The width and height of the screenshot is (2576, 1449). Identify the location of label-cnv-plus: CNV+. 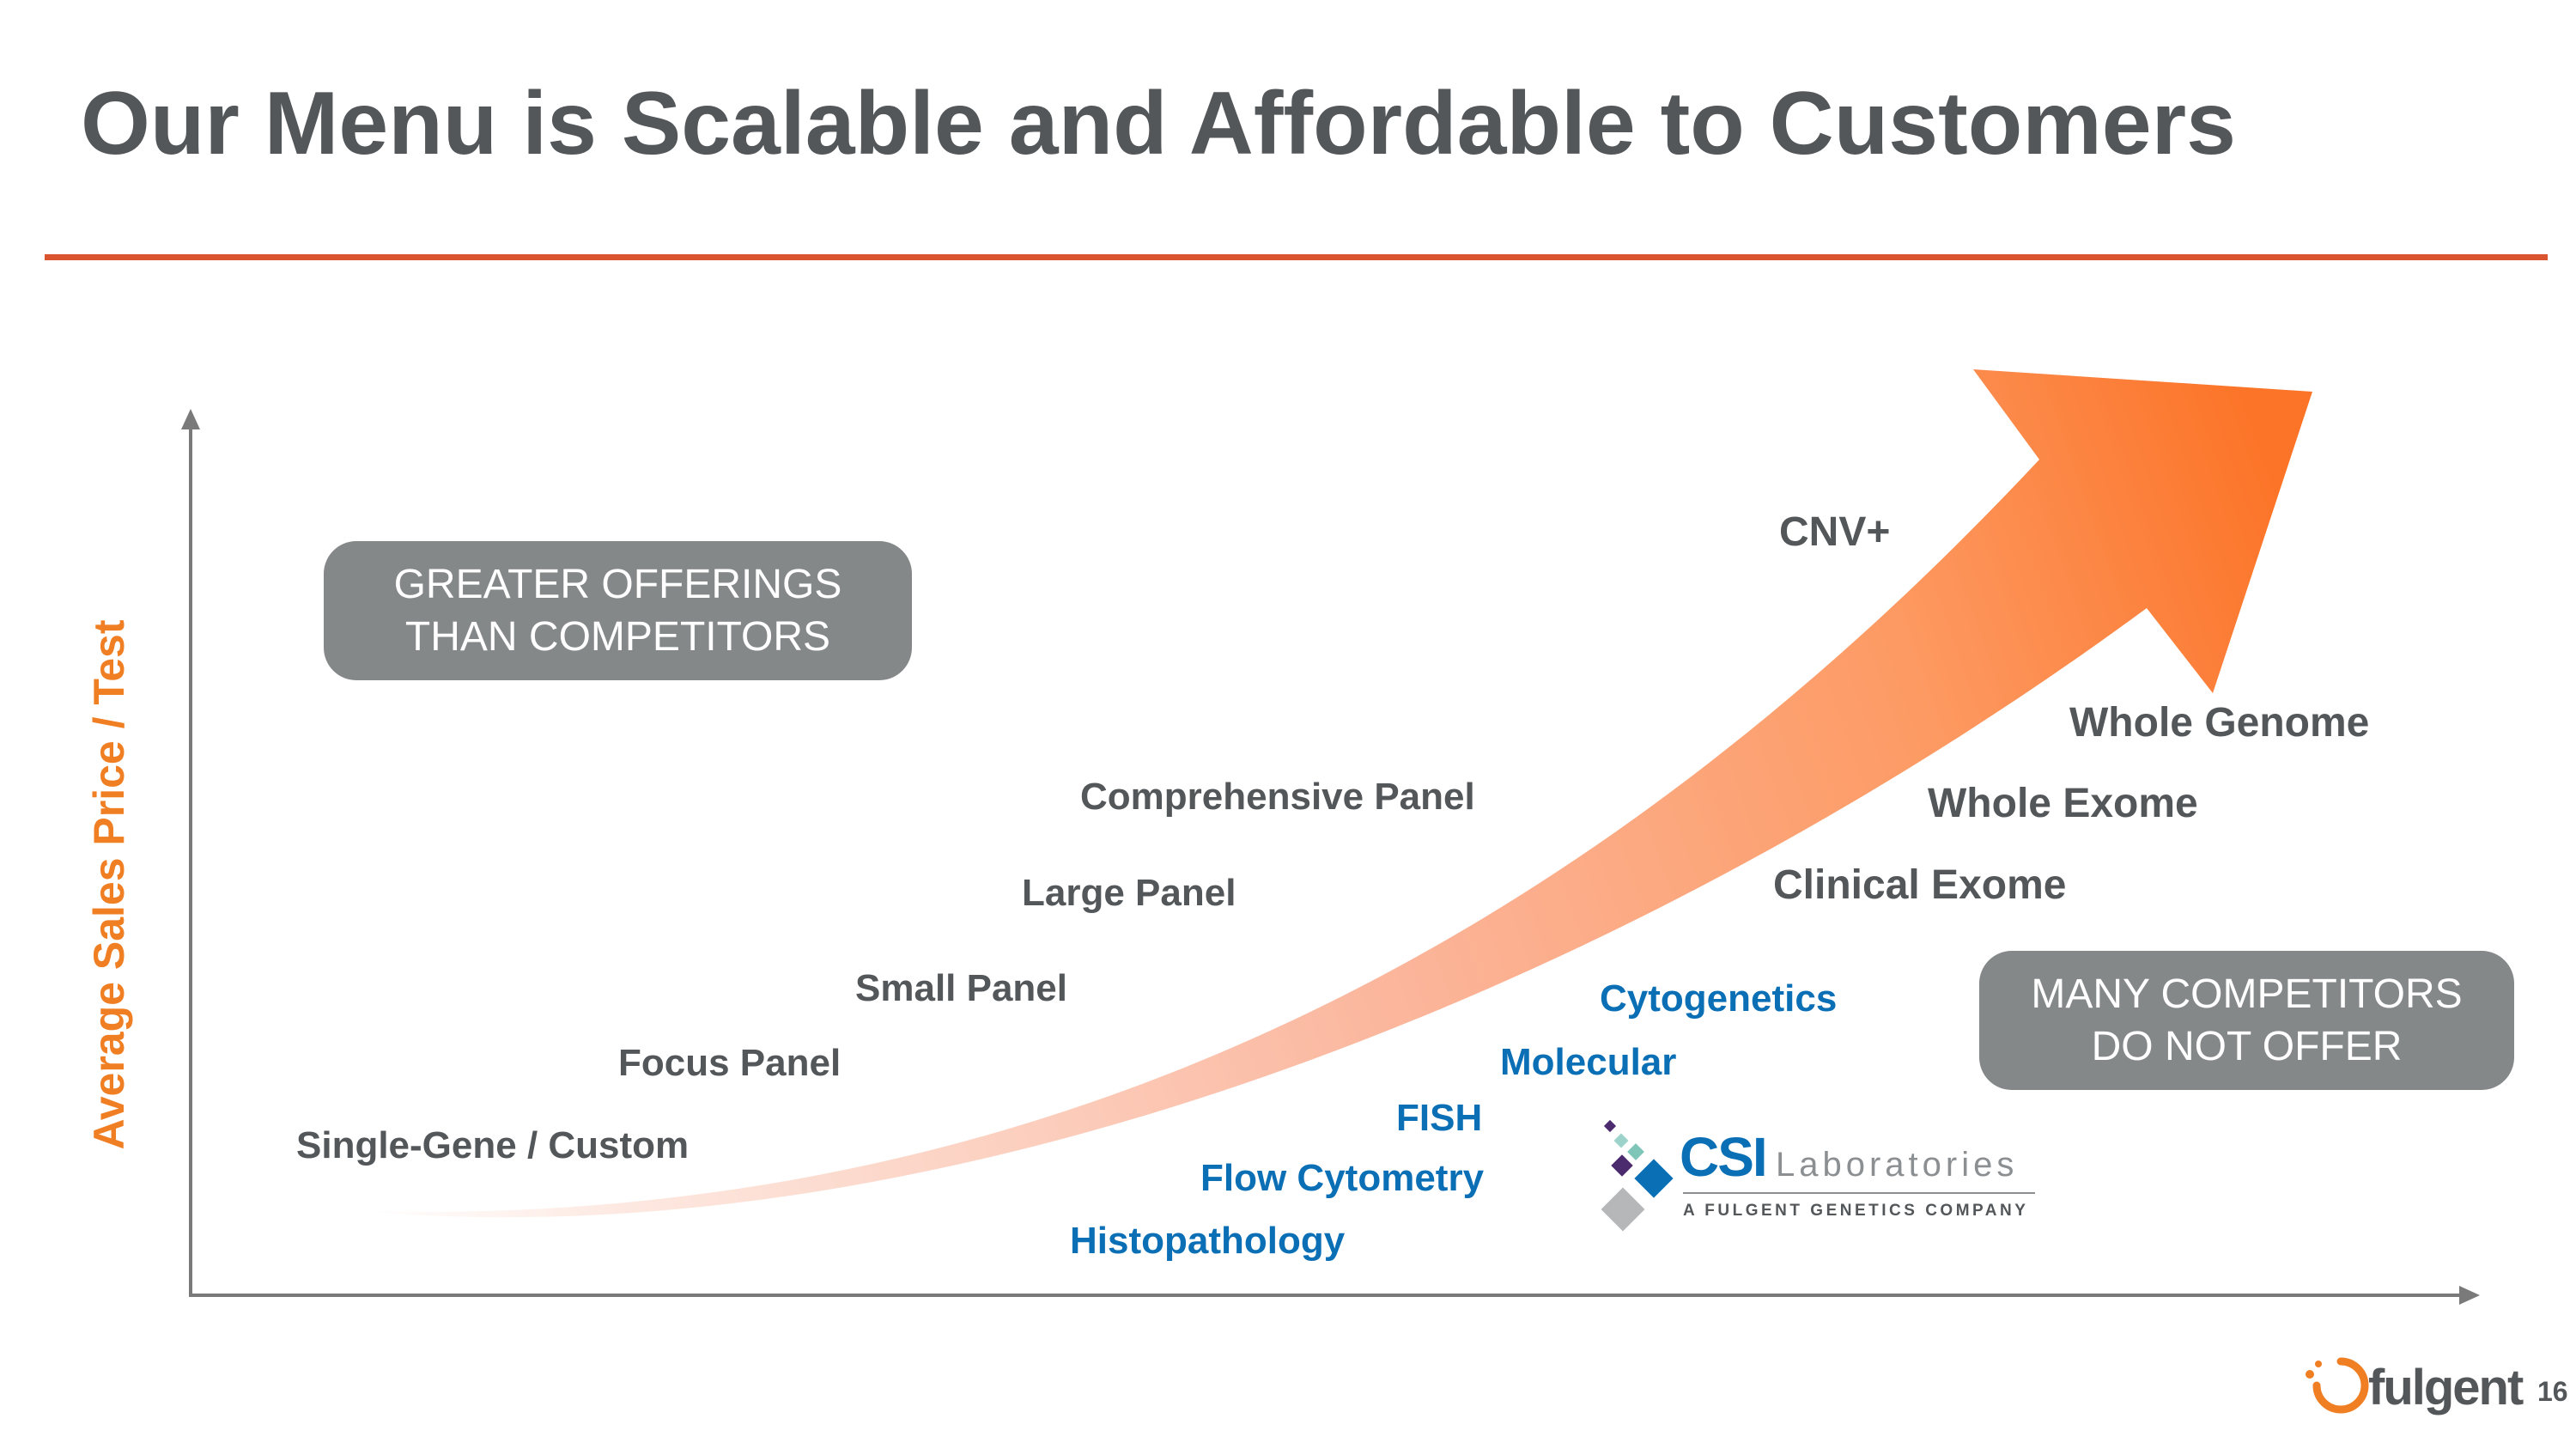
(1835, 532).